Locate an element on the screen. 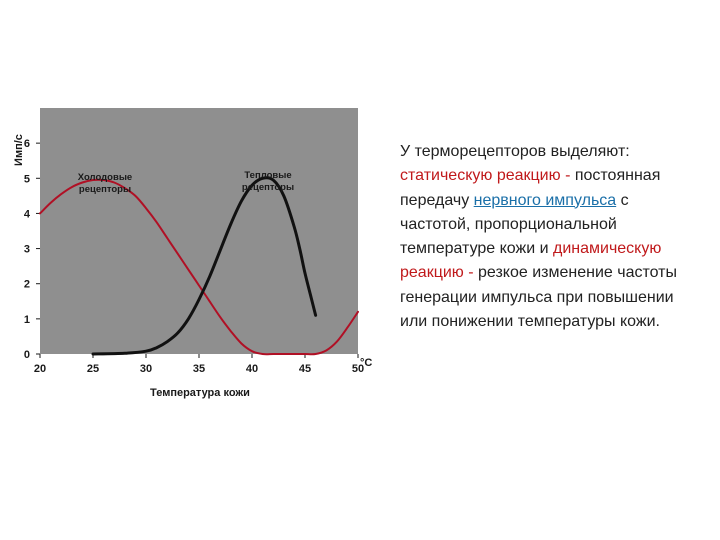 This screenshot has width=720, height=540. cold-receptors-series-line is located at coordinates (199, 267).